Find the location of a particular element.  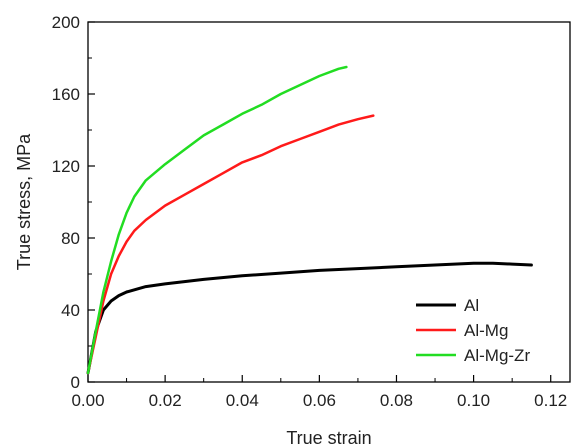

y-tick-label: 80 is located at coordinates (70, 238).